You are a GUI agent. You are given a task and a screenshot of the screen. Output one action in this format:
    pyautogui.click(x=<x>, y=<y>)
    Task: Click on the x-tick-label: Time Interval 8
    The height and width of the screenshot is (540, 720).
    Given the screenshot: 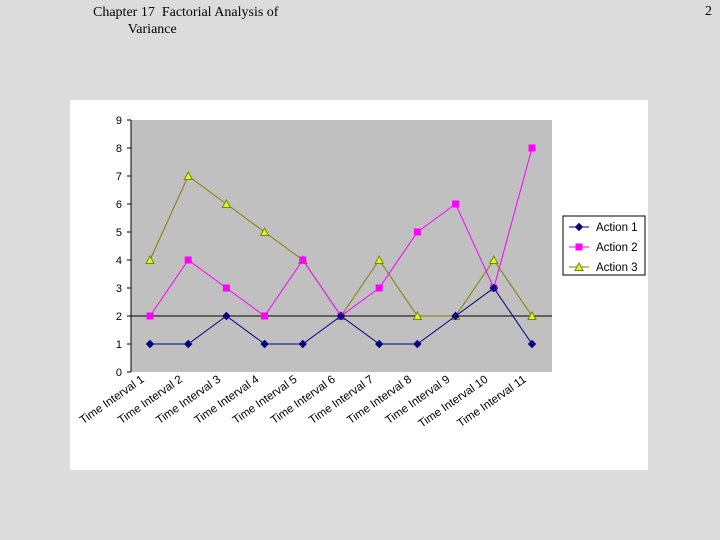 What is the action you would take?
    pyautogui.click(x=379, y=400)
    